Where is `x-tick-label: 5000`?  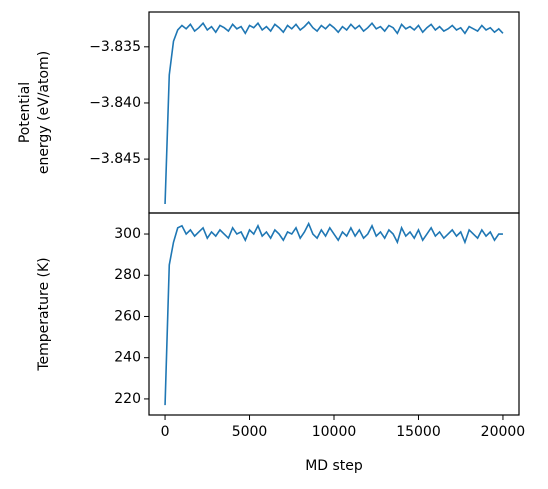
x-tick-label: 5000 is located at coordinates (250, 432).